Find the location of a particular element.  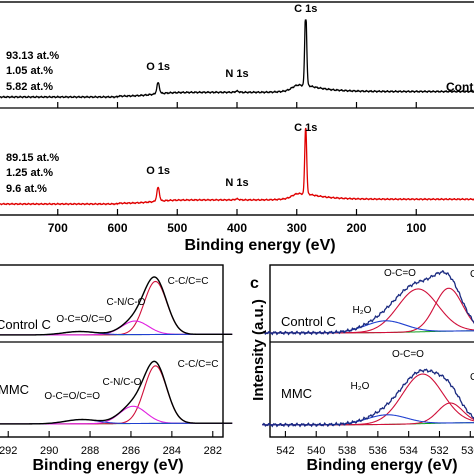

survey-tick-label: 400 is located at coordinates (237, 228).